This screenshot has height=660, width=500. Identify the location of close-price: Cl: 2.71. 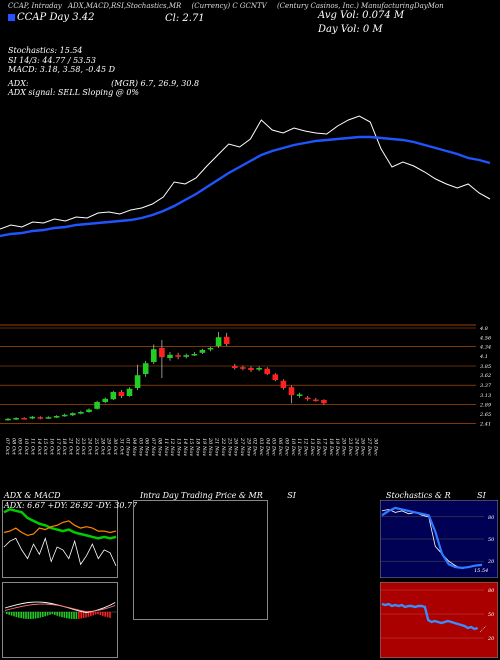
(185, 18).